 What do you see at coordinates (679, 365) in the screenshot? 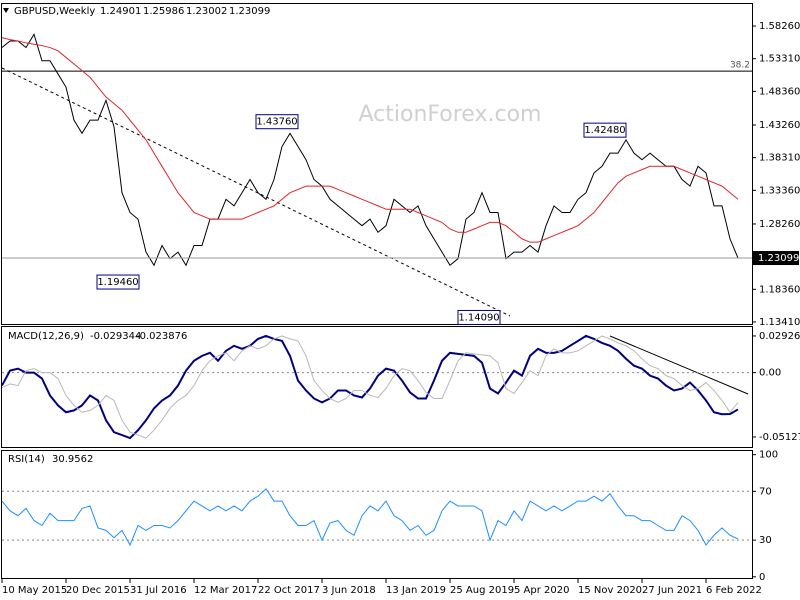
I see `macd-trend-line` at bounding box center [679, 365].